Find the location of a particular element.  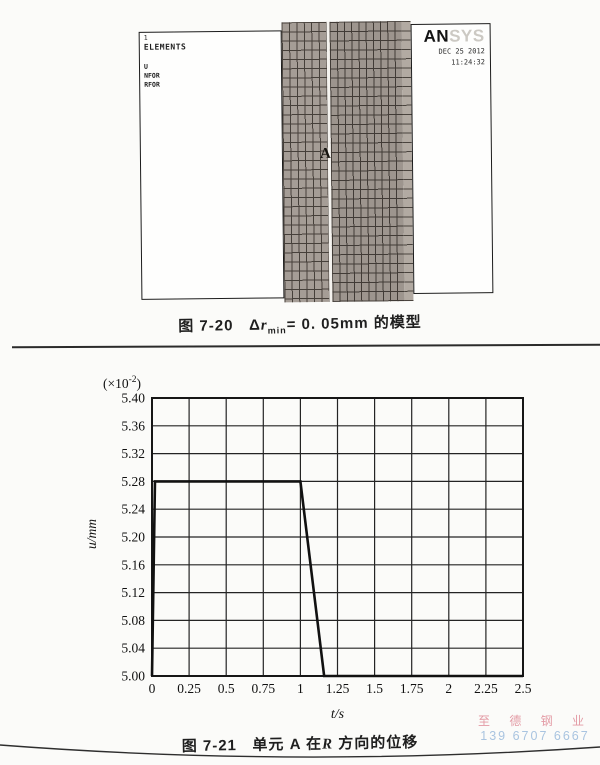

ansys-logo: ANSYS is located at coordinates (451, 36).